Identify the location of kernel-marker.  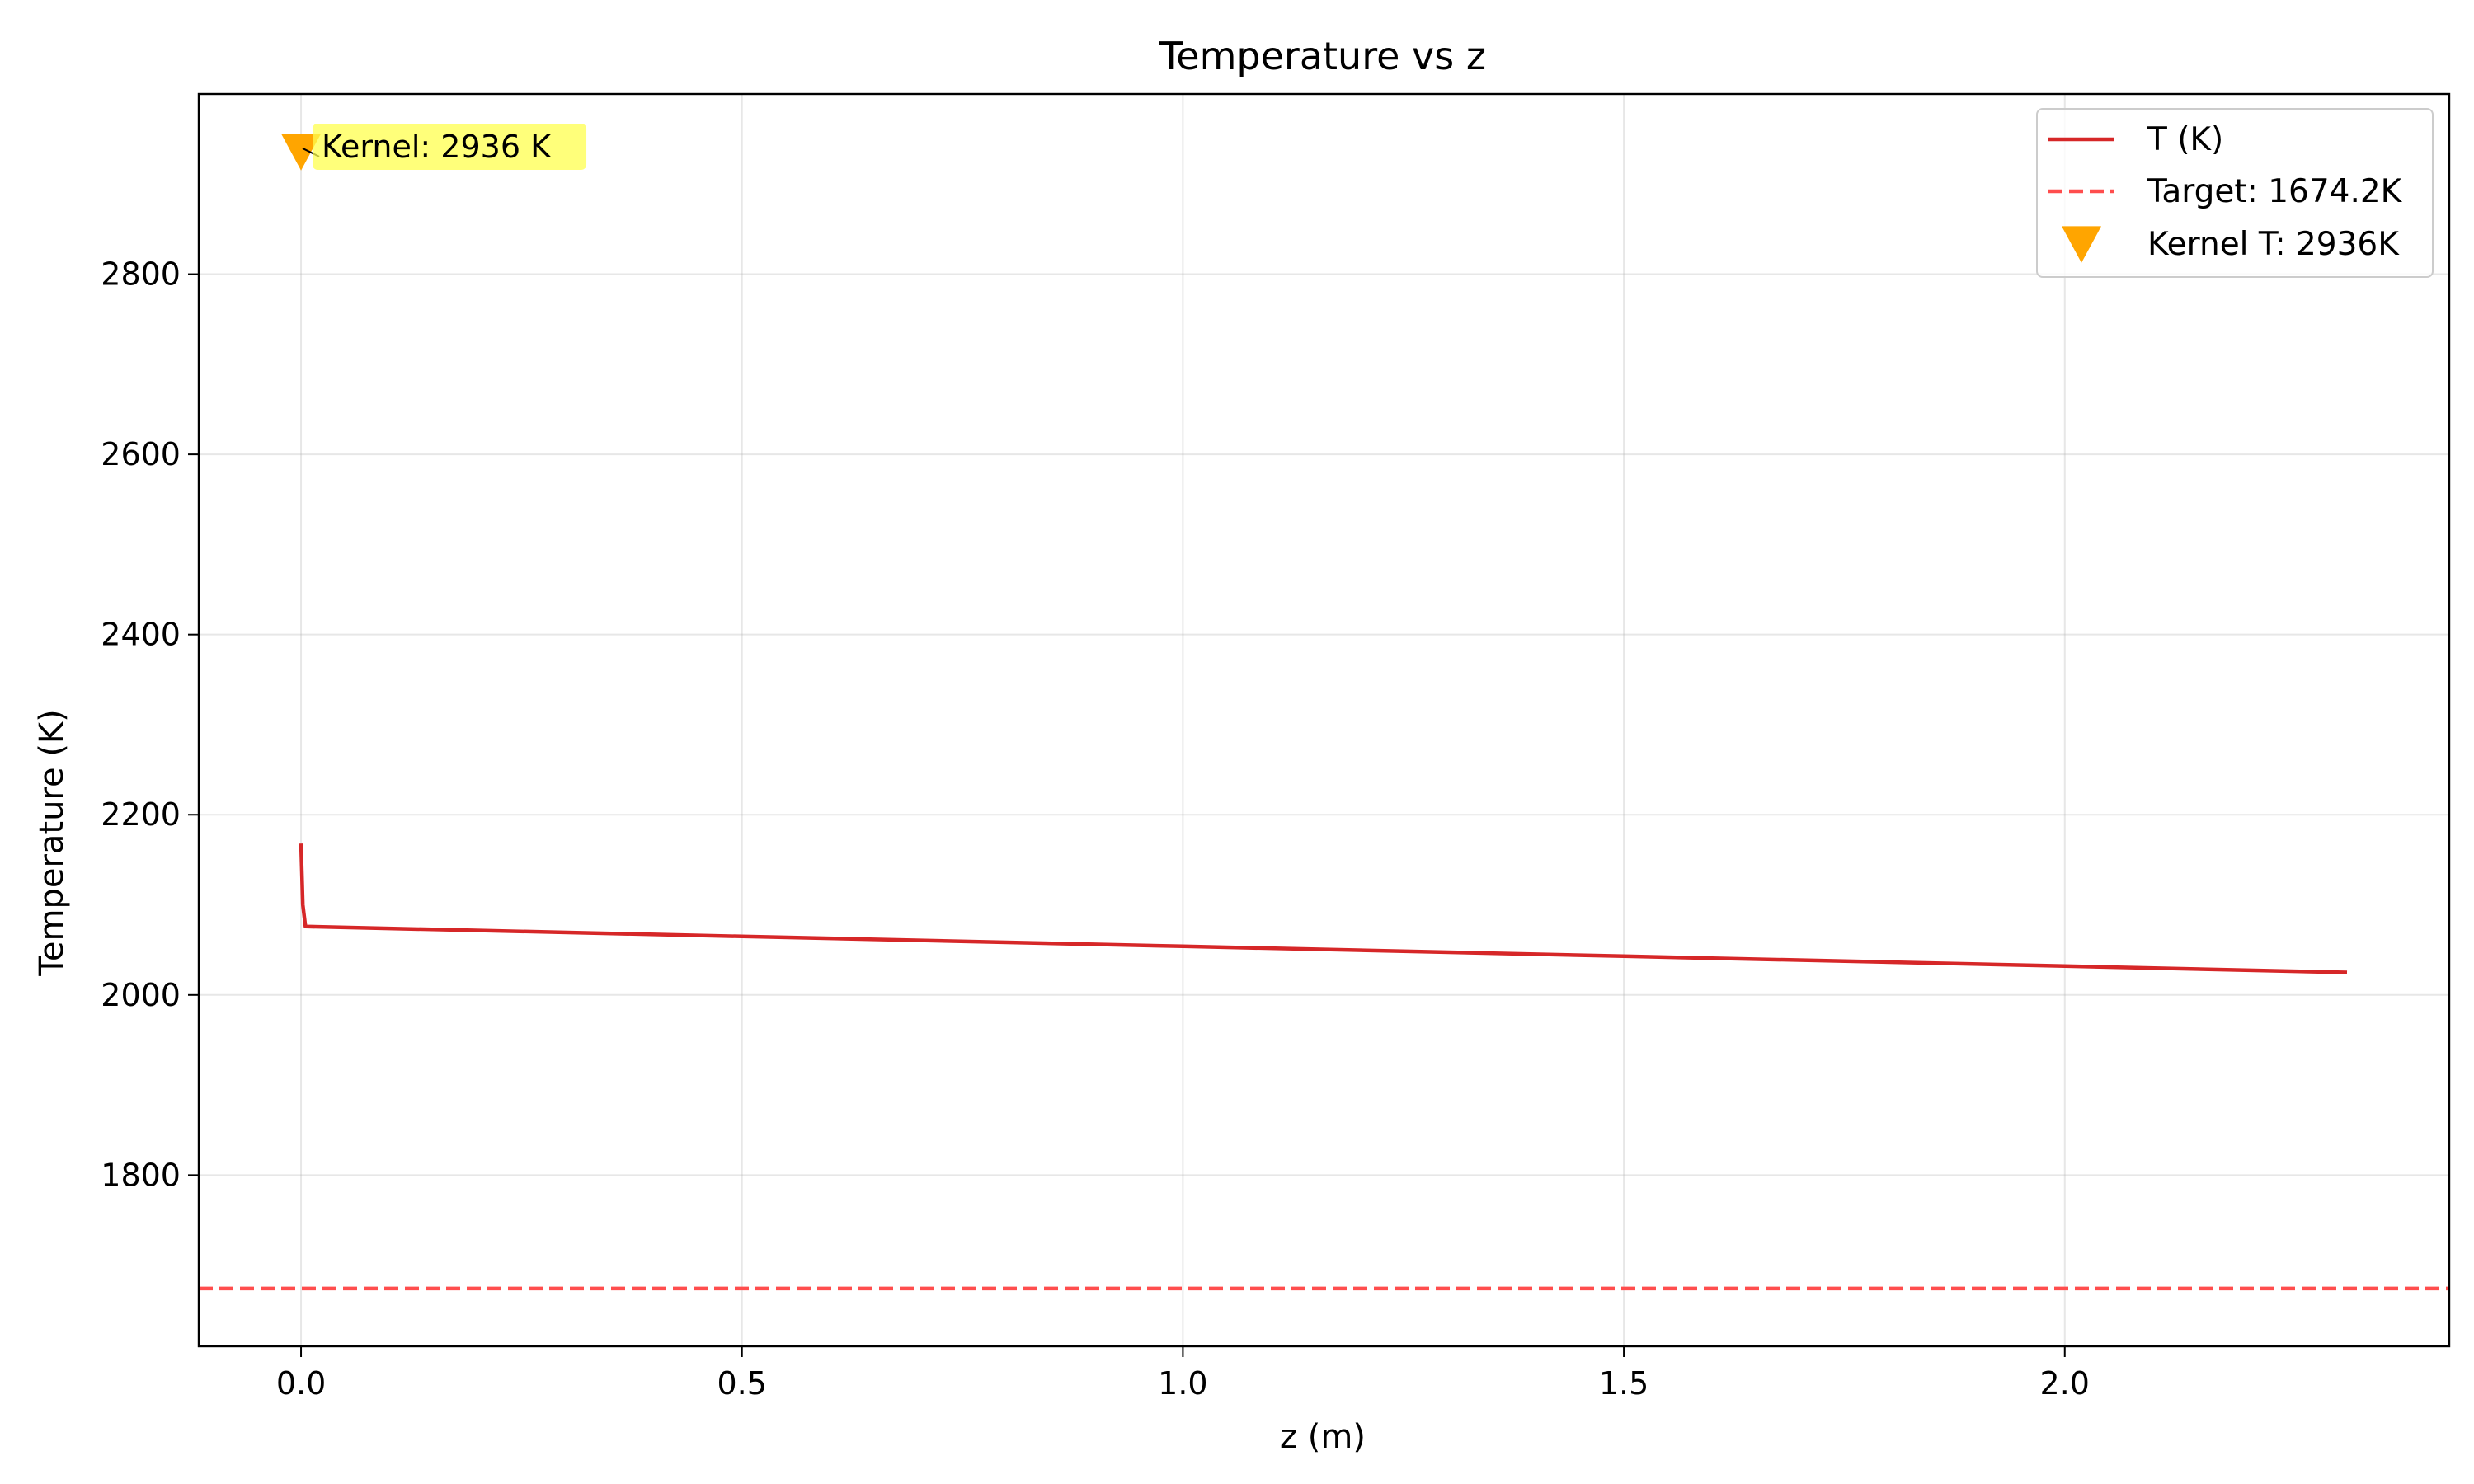
(301, 152).